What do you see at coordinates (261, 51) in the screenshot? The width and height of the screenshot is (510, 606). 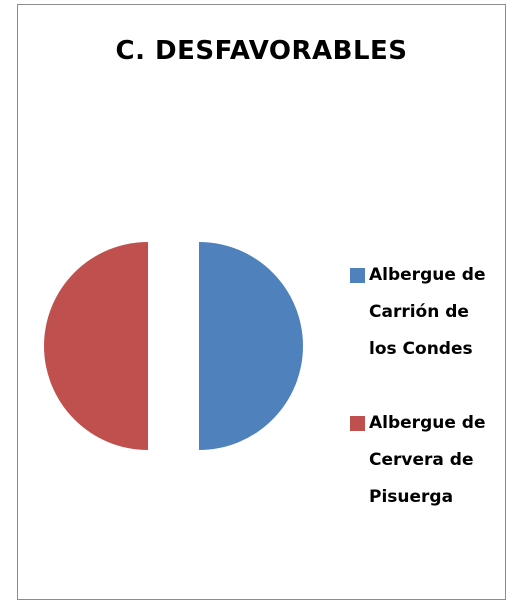 I see `chart-title: C. DESFAVORABLES` at bounding box center [261, 51].